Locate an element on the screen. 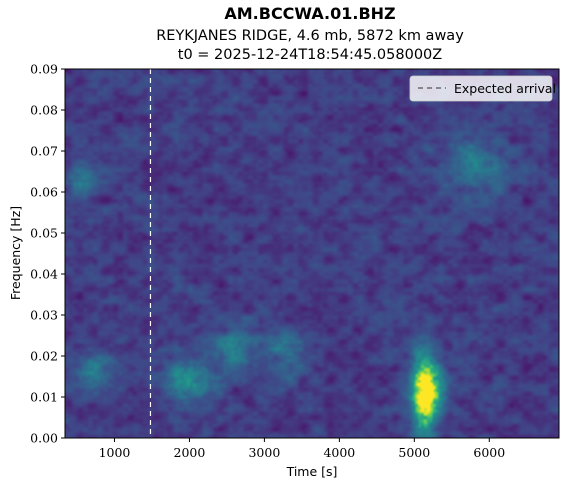 This screenshot has height=491, width=573. y-tick-label: 0.05 is located at coordinates (44, 233).